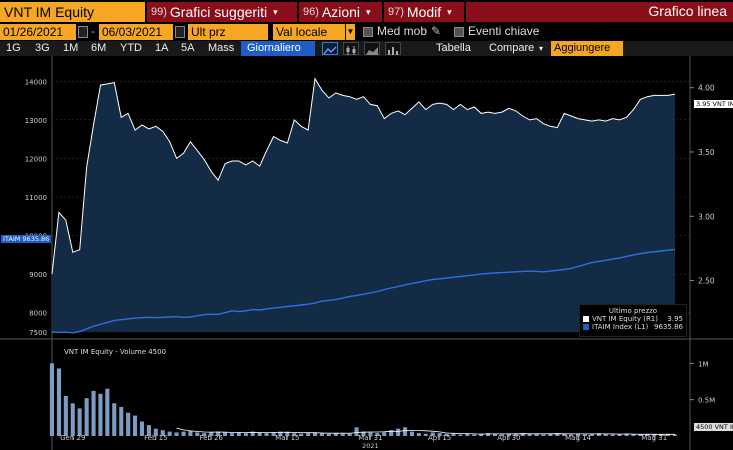 This screenshot has width=733, height=450. I want to click on volume-tick-label: 0.5M, so click(706, 401).